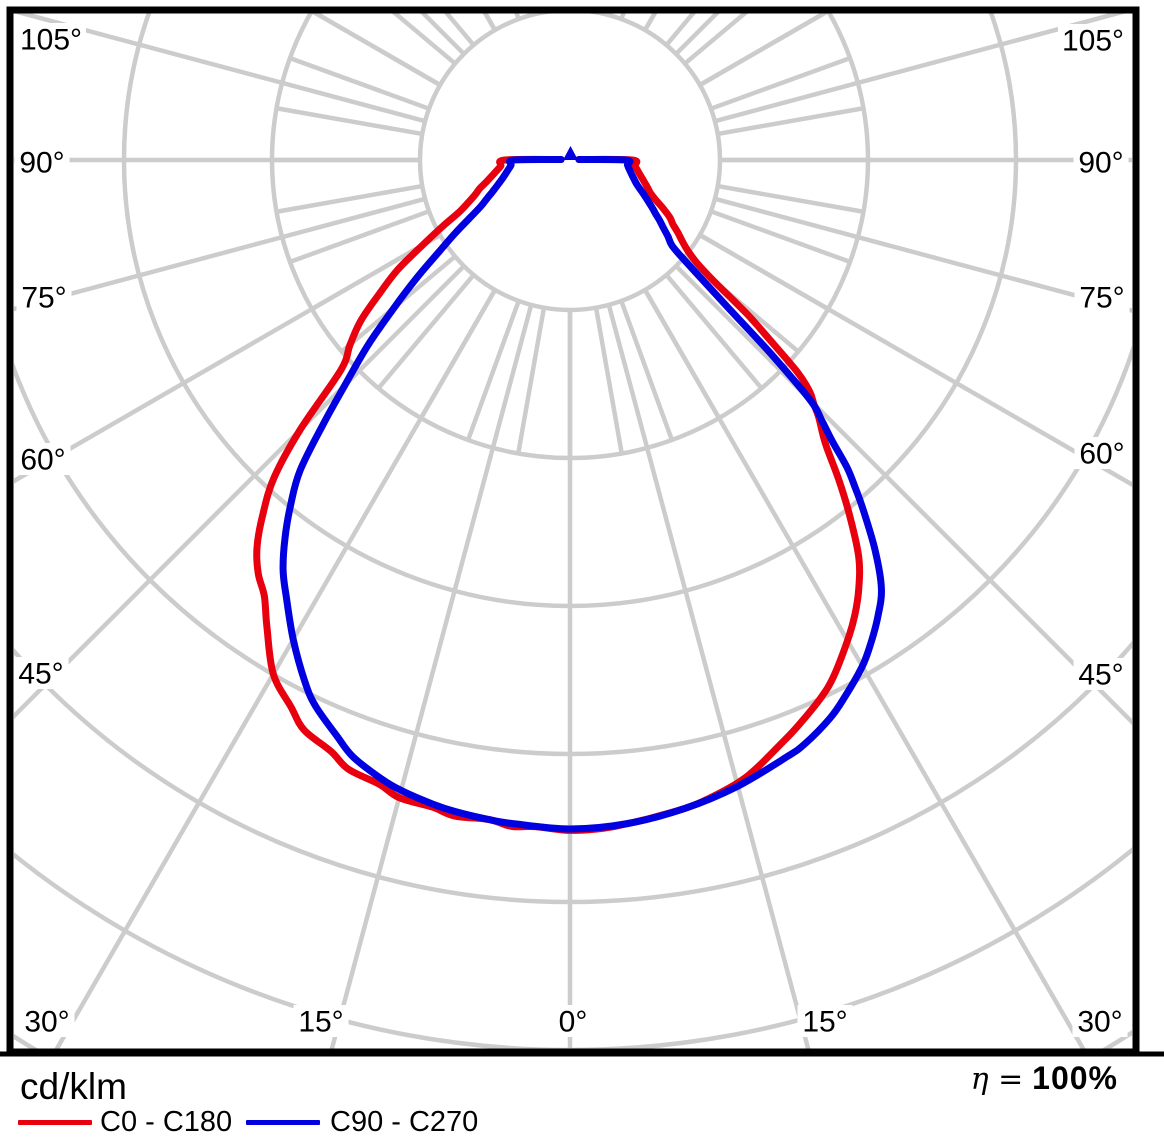  I want to click on legend-label-c90-c270: C90 - C270, so click(404, 1122).